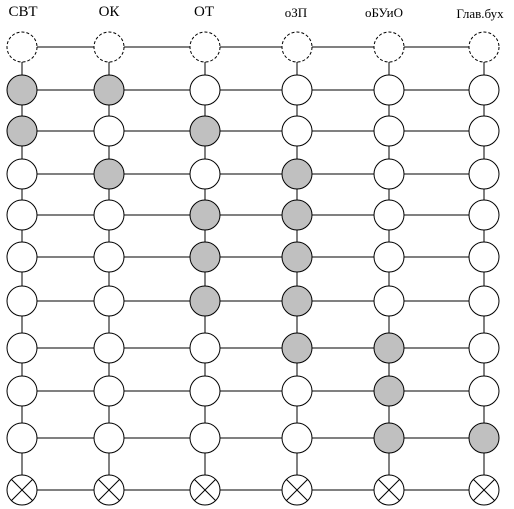 The width and height of the screenshot is (514, 509). What do you see at coordinates (480, 13) in the screenshot?
I see `column-label-glav-buh: Глав.бух` at bounding box center [480, 13].